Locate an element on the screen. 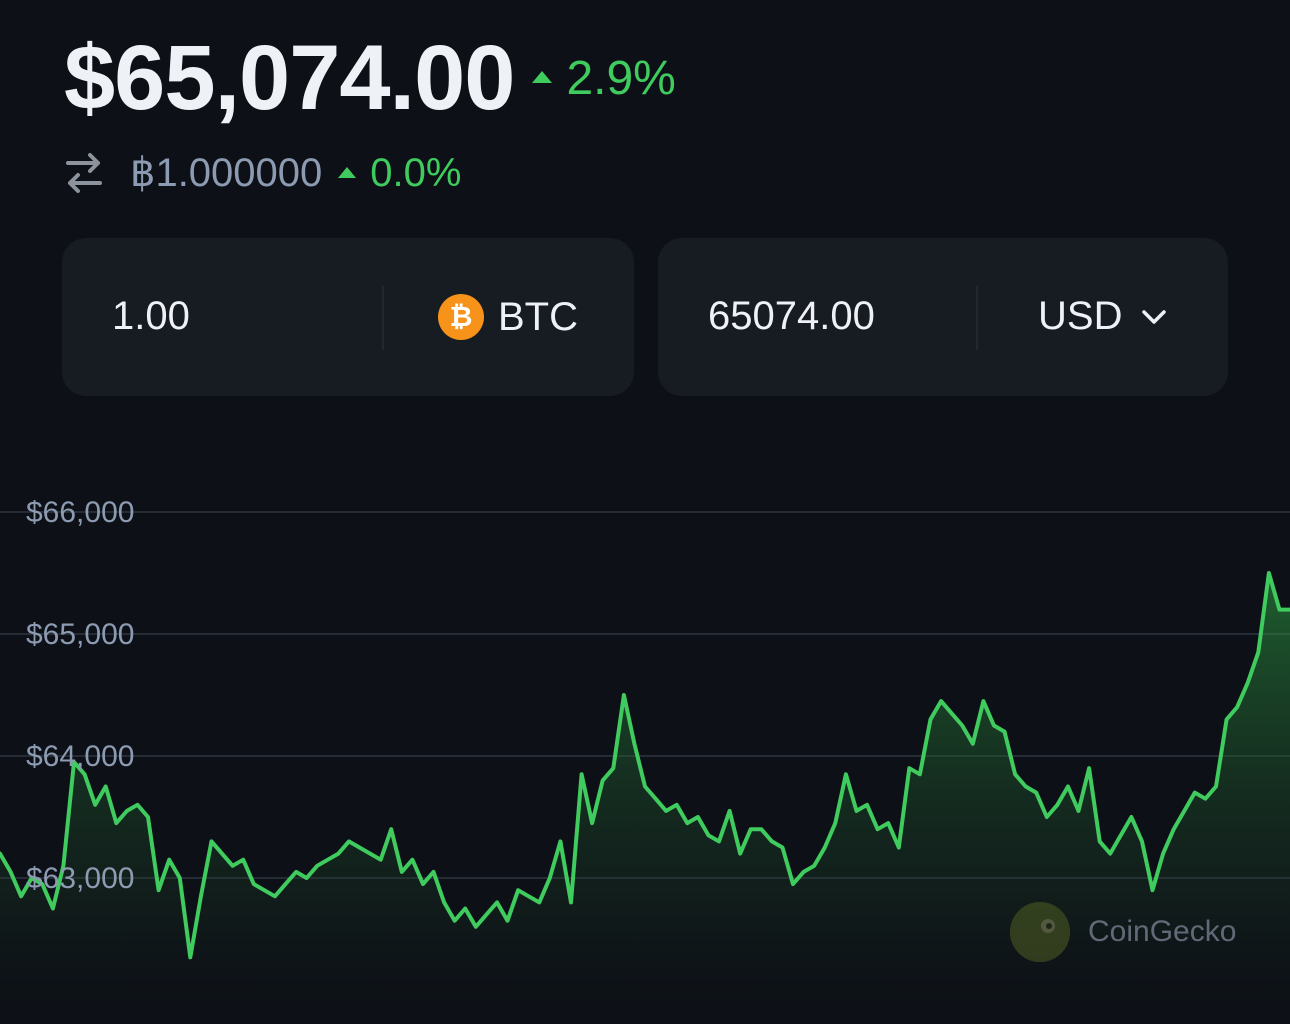 The image size is (1290, 1024). to-currency-label: USD is located at coordinates (1080, 316).